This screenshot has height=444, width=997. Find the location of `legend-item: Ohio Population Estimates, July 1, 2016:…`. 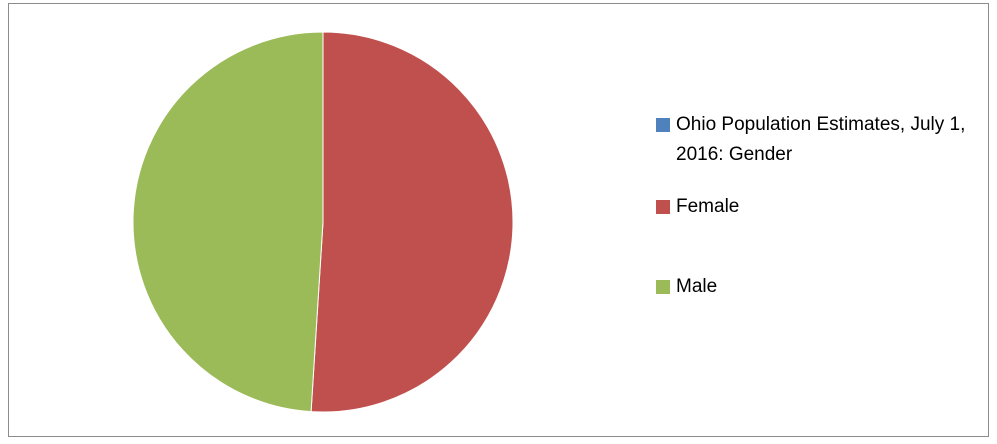

legend-item: Ohio Population Estimates, July 1, 2016:… is located at coordinates (816, 140).